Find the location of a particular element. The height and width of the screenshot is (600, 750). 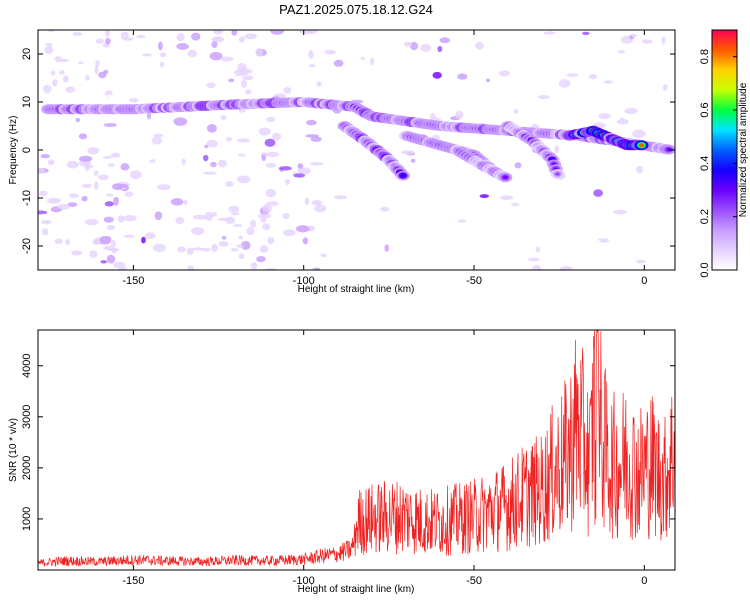

snr-ytick-label: 4000 is located at coordinates (27, 366).